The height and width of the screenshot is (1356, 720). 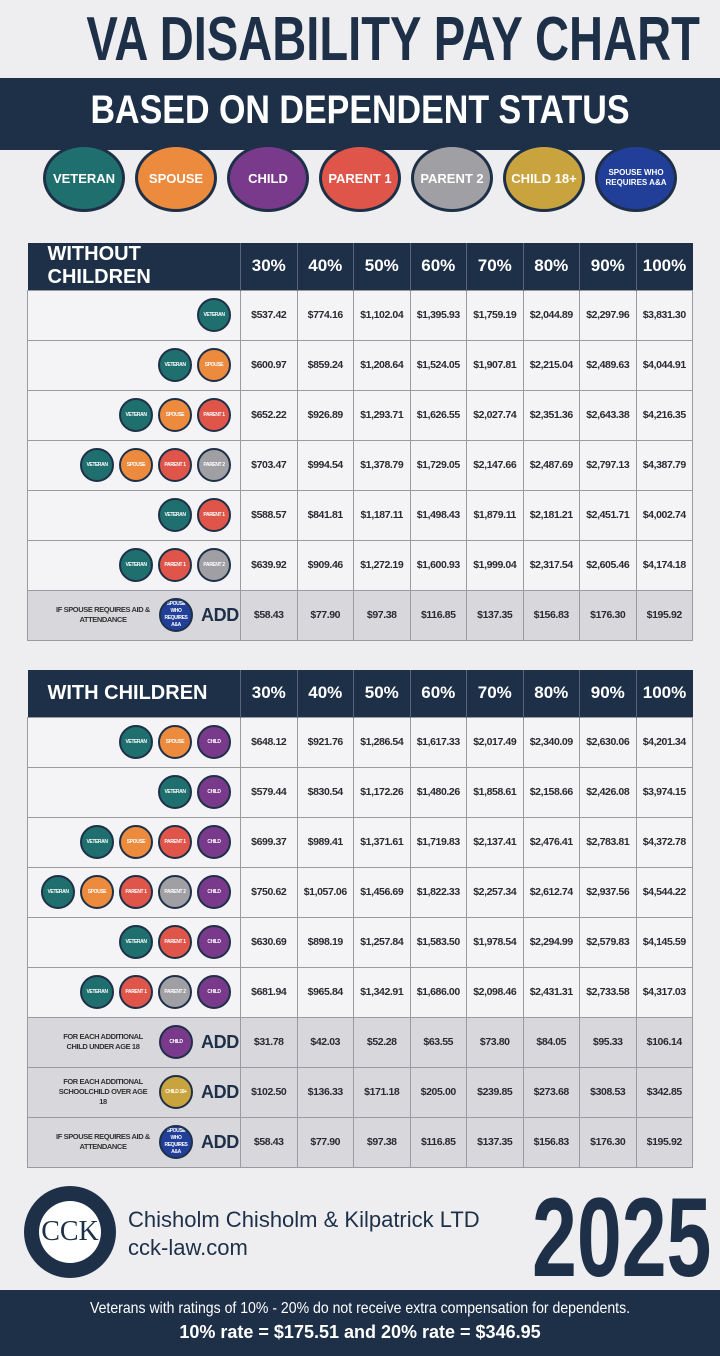 I want to click on rate-cell: $1,858.61, so click(x=495, y=792).